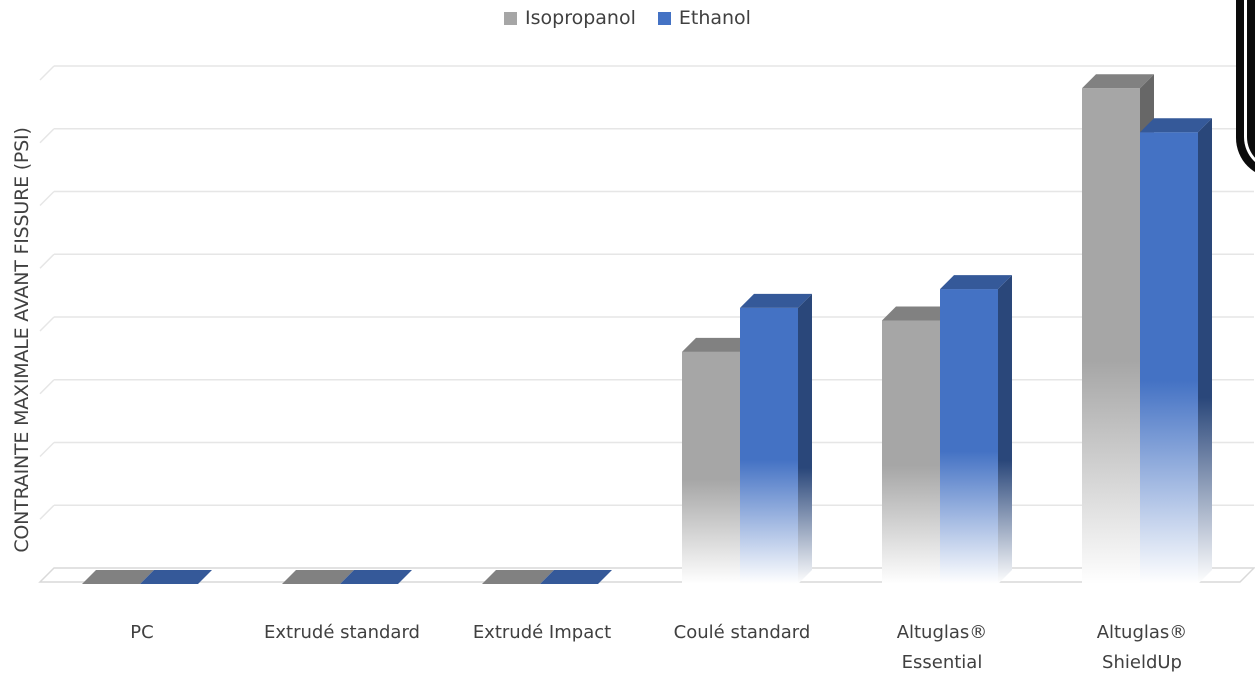 This screenshot has width=1255, height=675. Describe the element at coordinates (118, 577) in the screenshot. I see `bar-0-0-top` at that location.